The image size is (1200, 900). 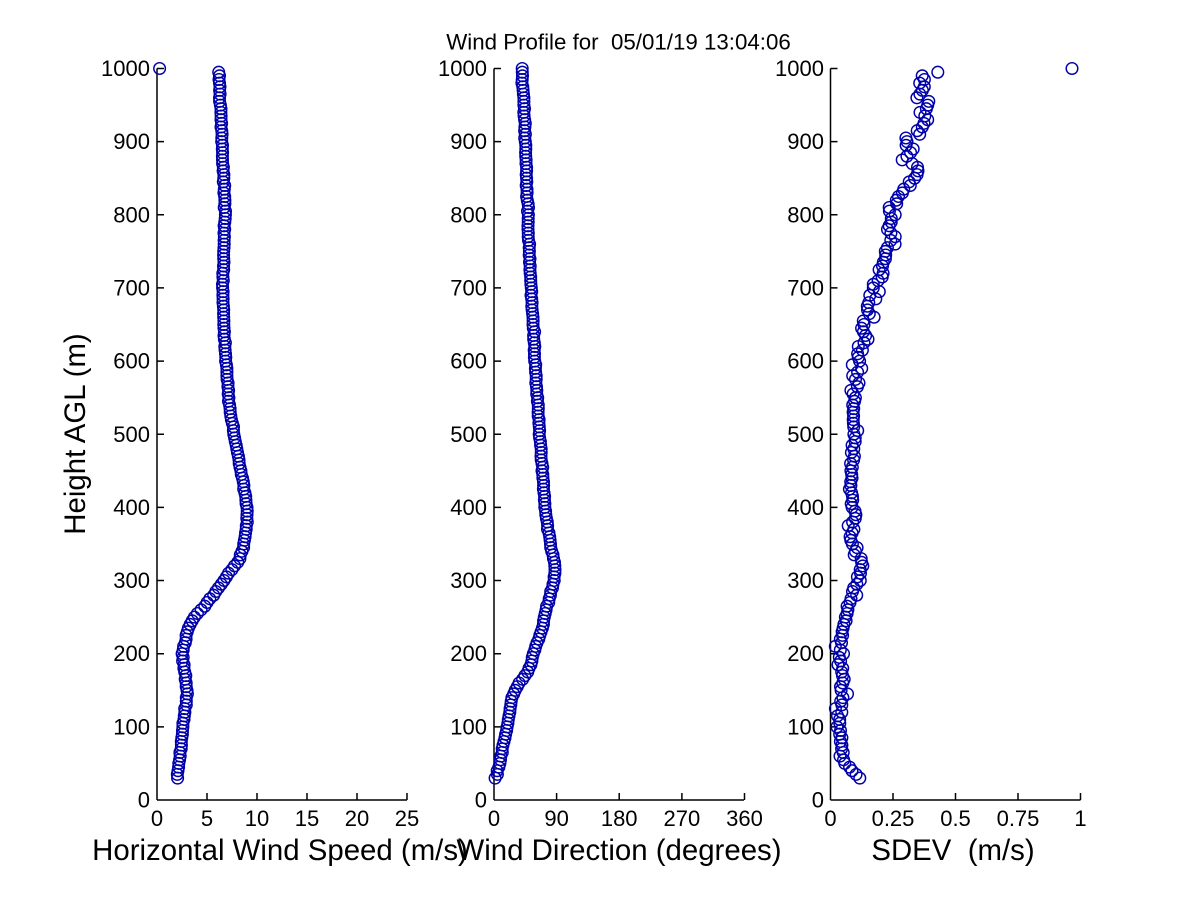 I want to click on svg-text:Wind Profile for 05/01/19 13:: Wind Profile for 05/01/19 13:04:06, so click(x=618, y=42).